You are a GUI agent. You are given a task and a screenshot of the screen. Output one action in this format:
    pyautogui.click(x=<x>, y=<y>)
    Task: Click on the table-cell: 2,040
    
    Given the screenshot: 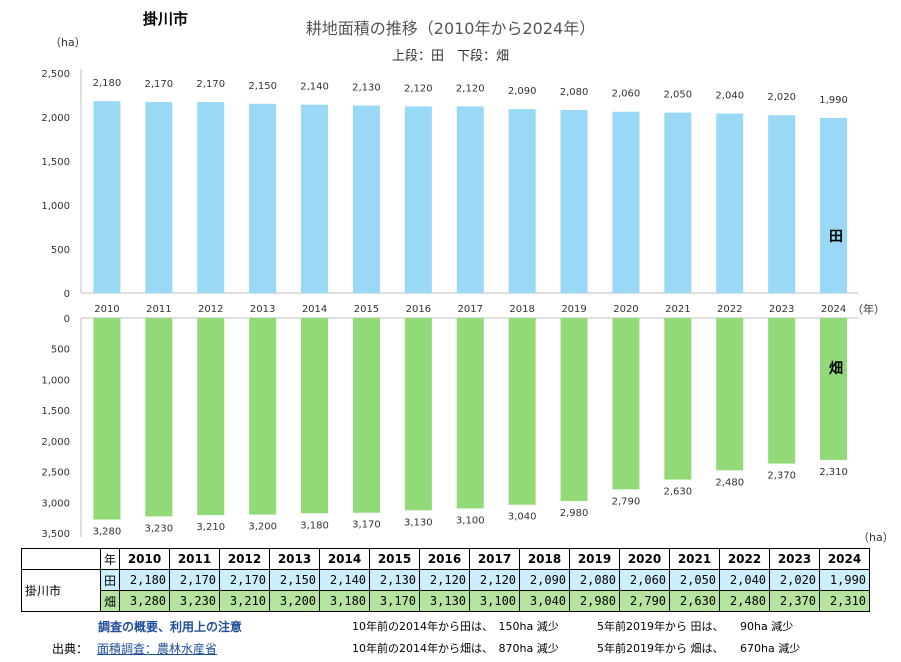 What is the action you would take?
    pyautogui.click(x=745, y=580)
    